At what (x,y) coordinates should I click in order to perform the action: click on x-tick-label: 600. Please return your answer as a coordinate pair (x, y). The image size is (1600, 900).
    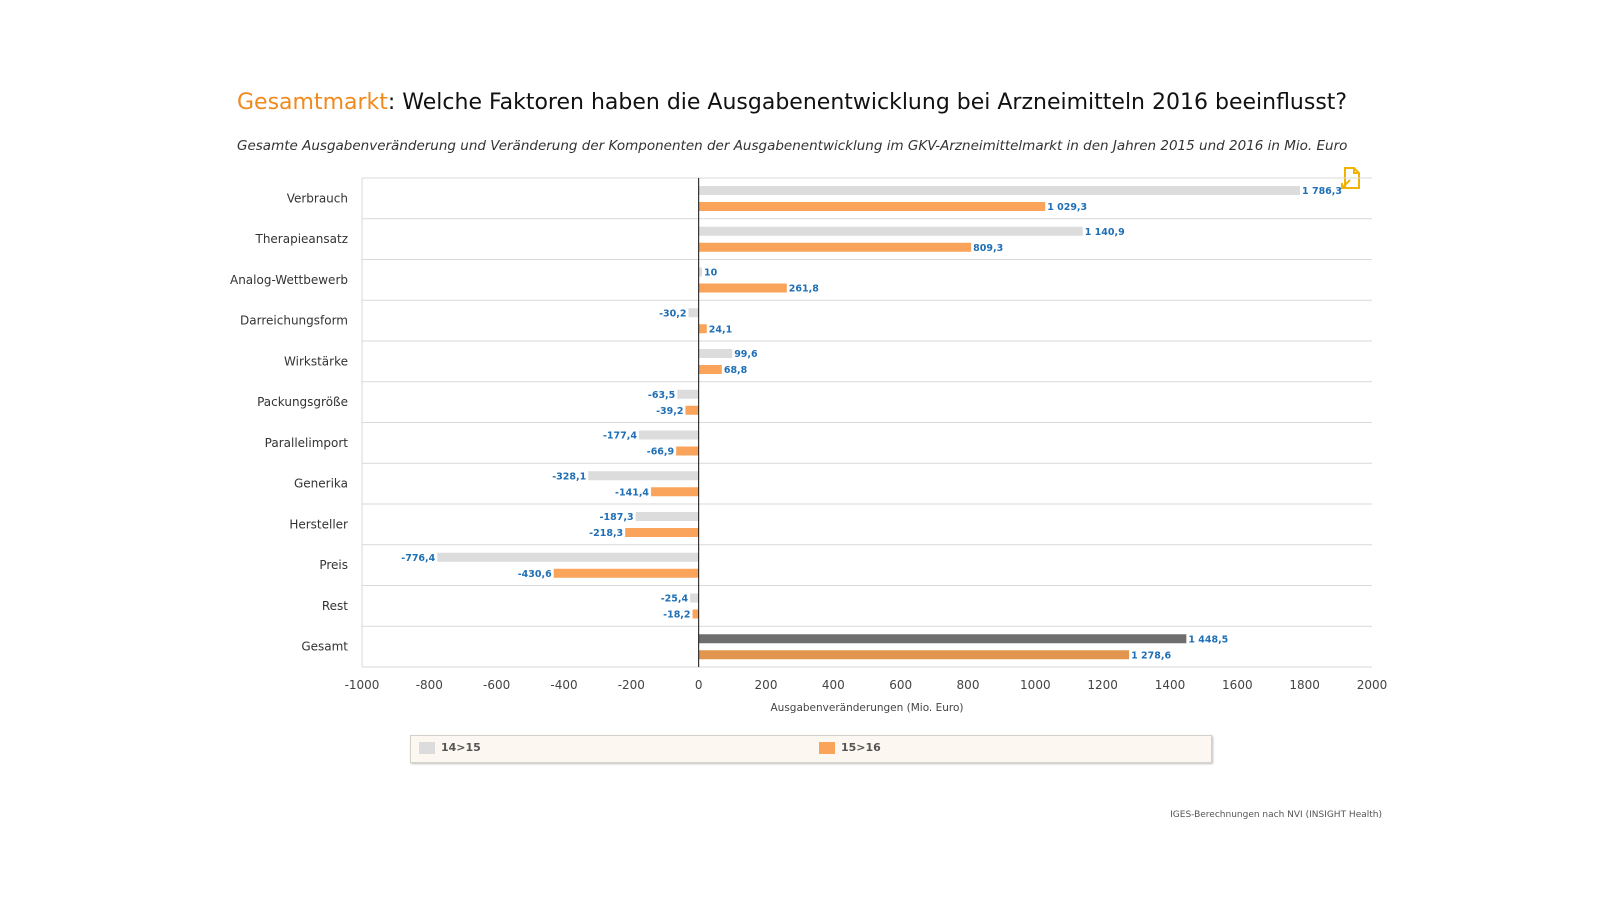
    Looking at the image, I should click on (900, 685).